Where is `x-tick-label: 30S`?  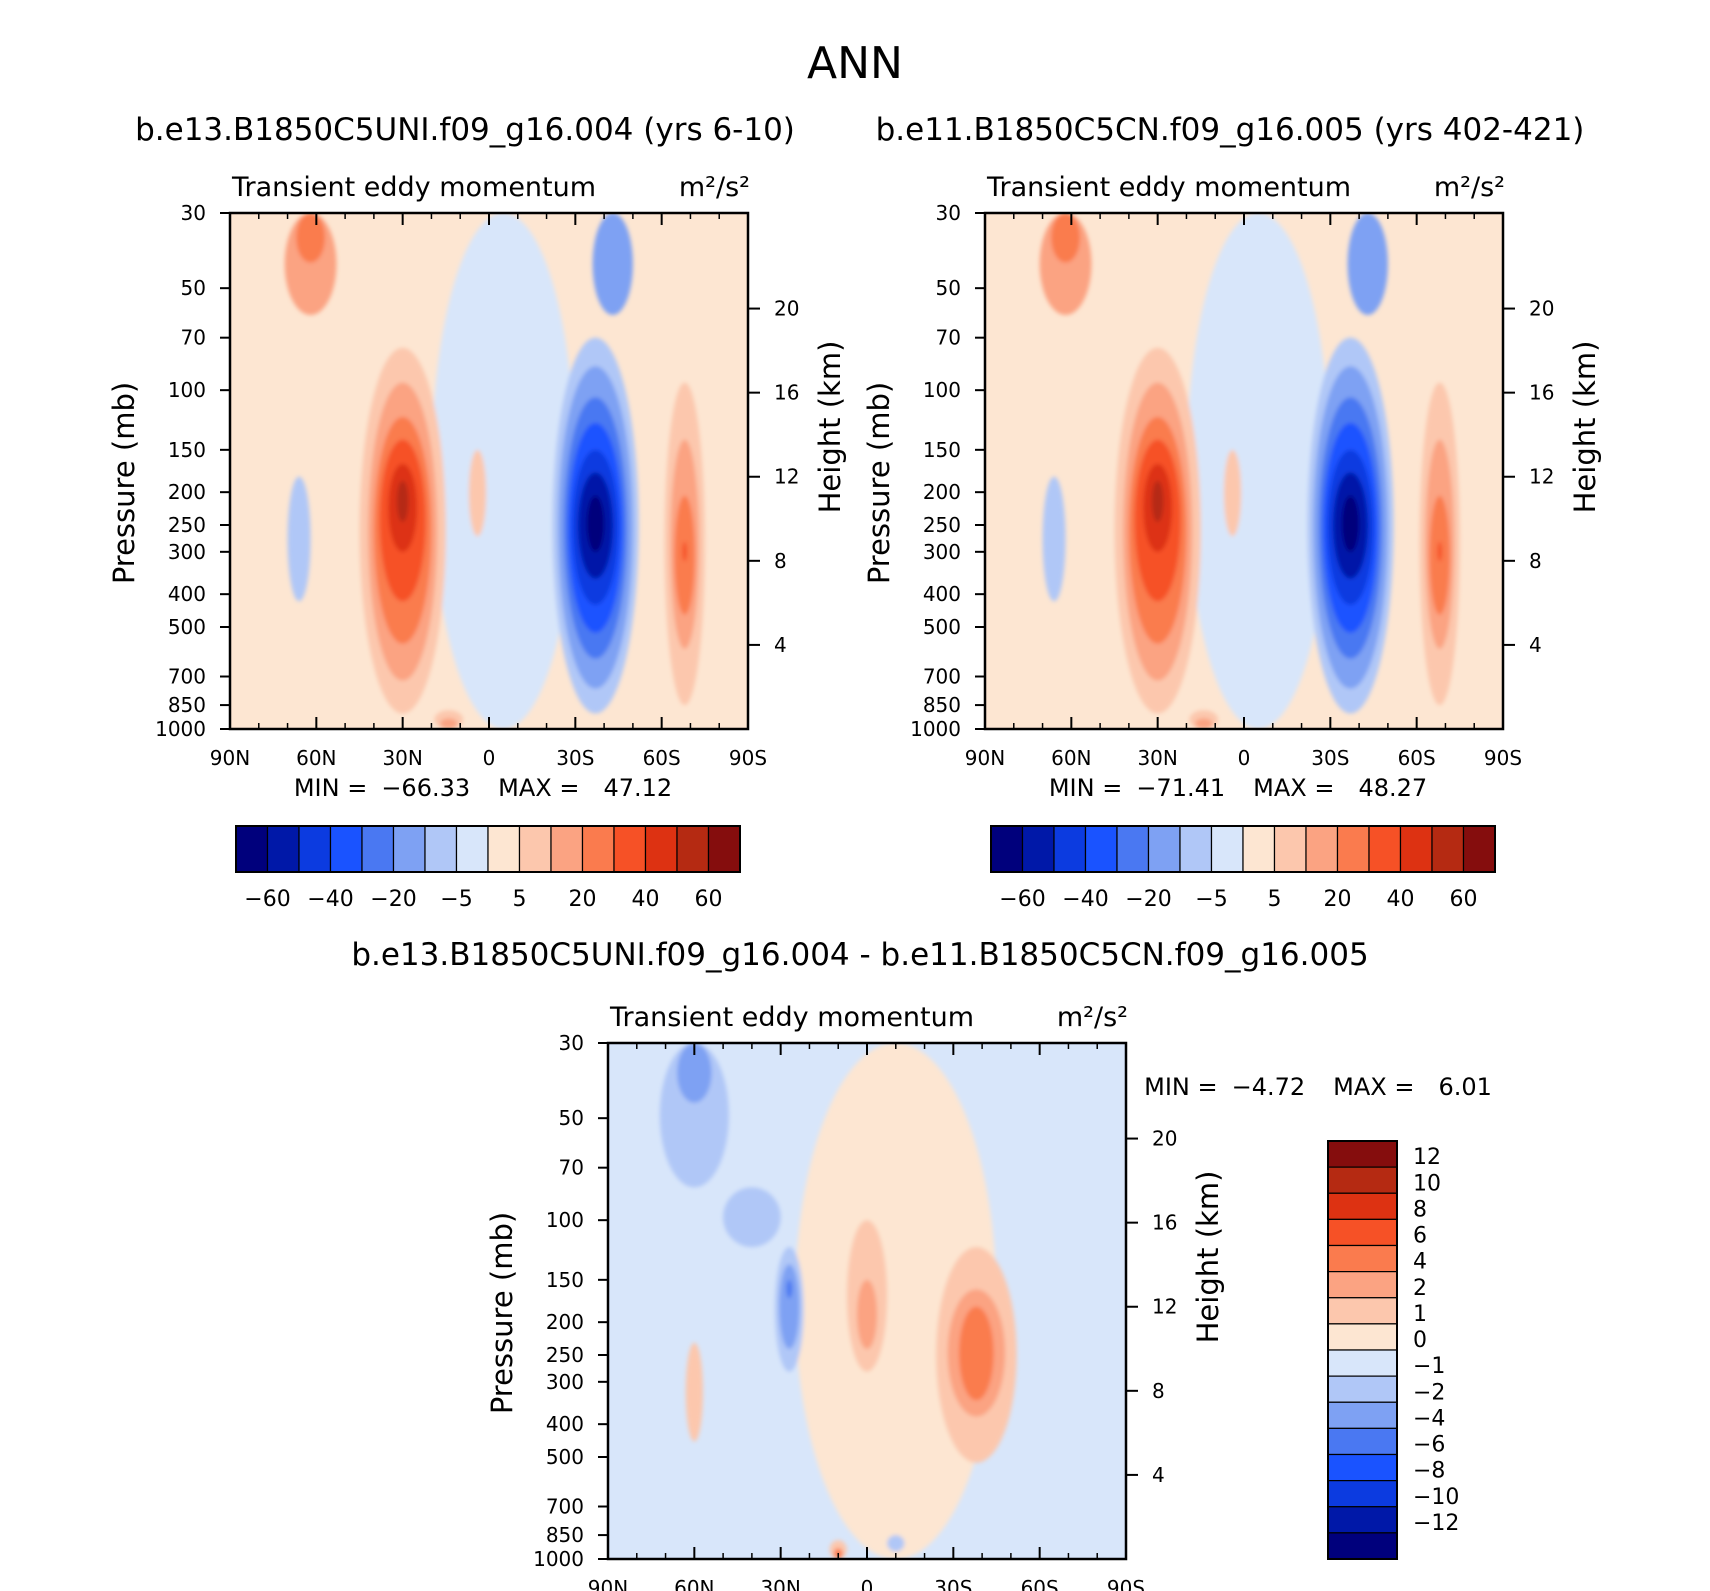
x-tick-label: 30S is located at coordinates (575, 758).